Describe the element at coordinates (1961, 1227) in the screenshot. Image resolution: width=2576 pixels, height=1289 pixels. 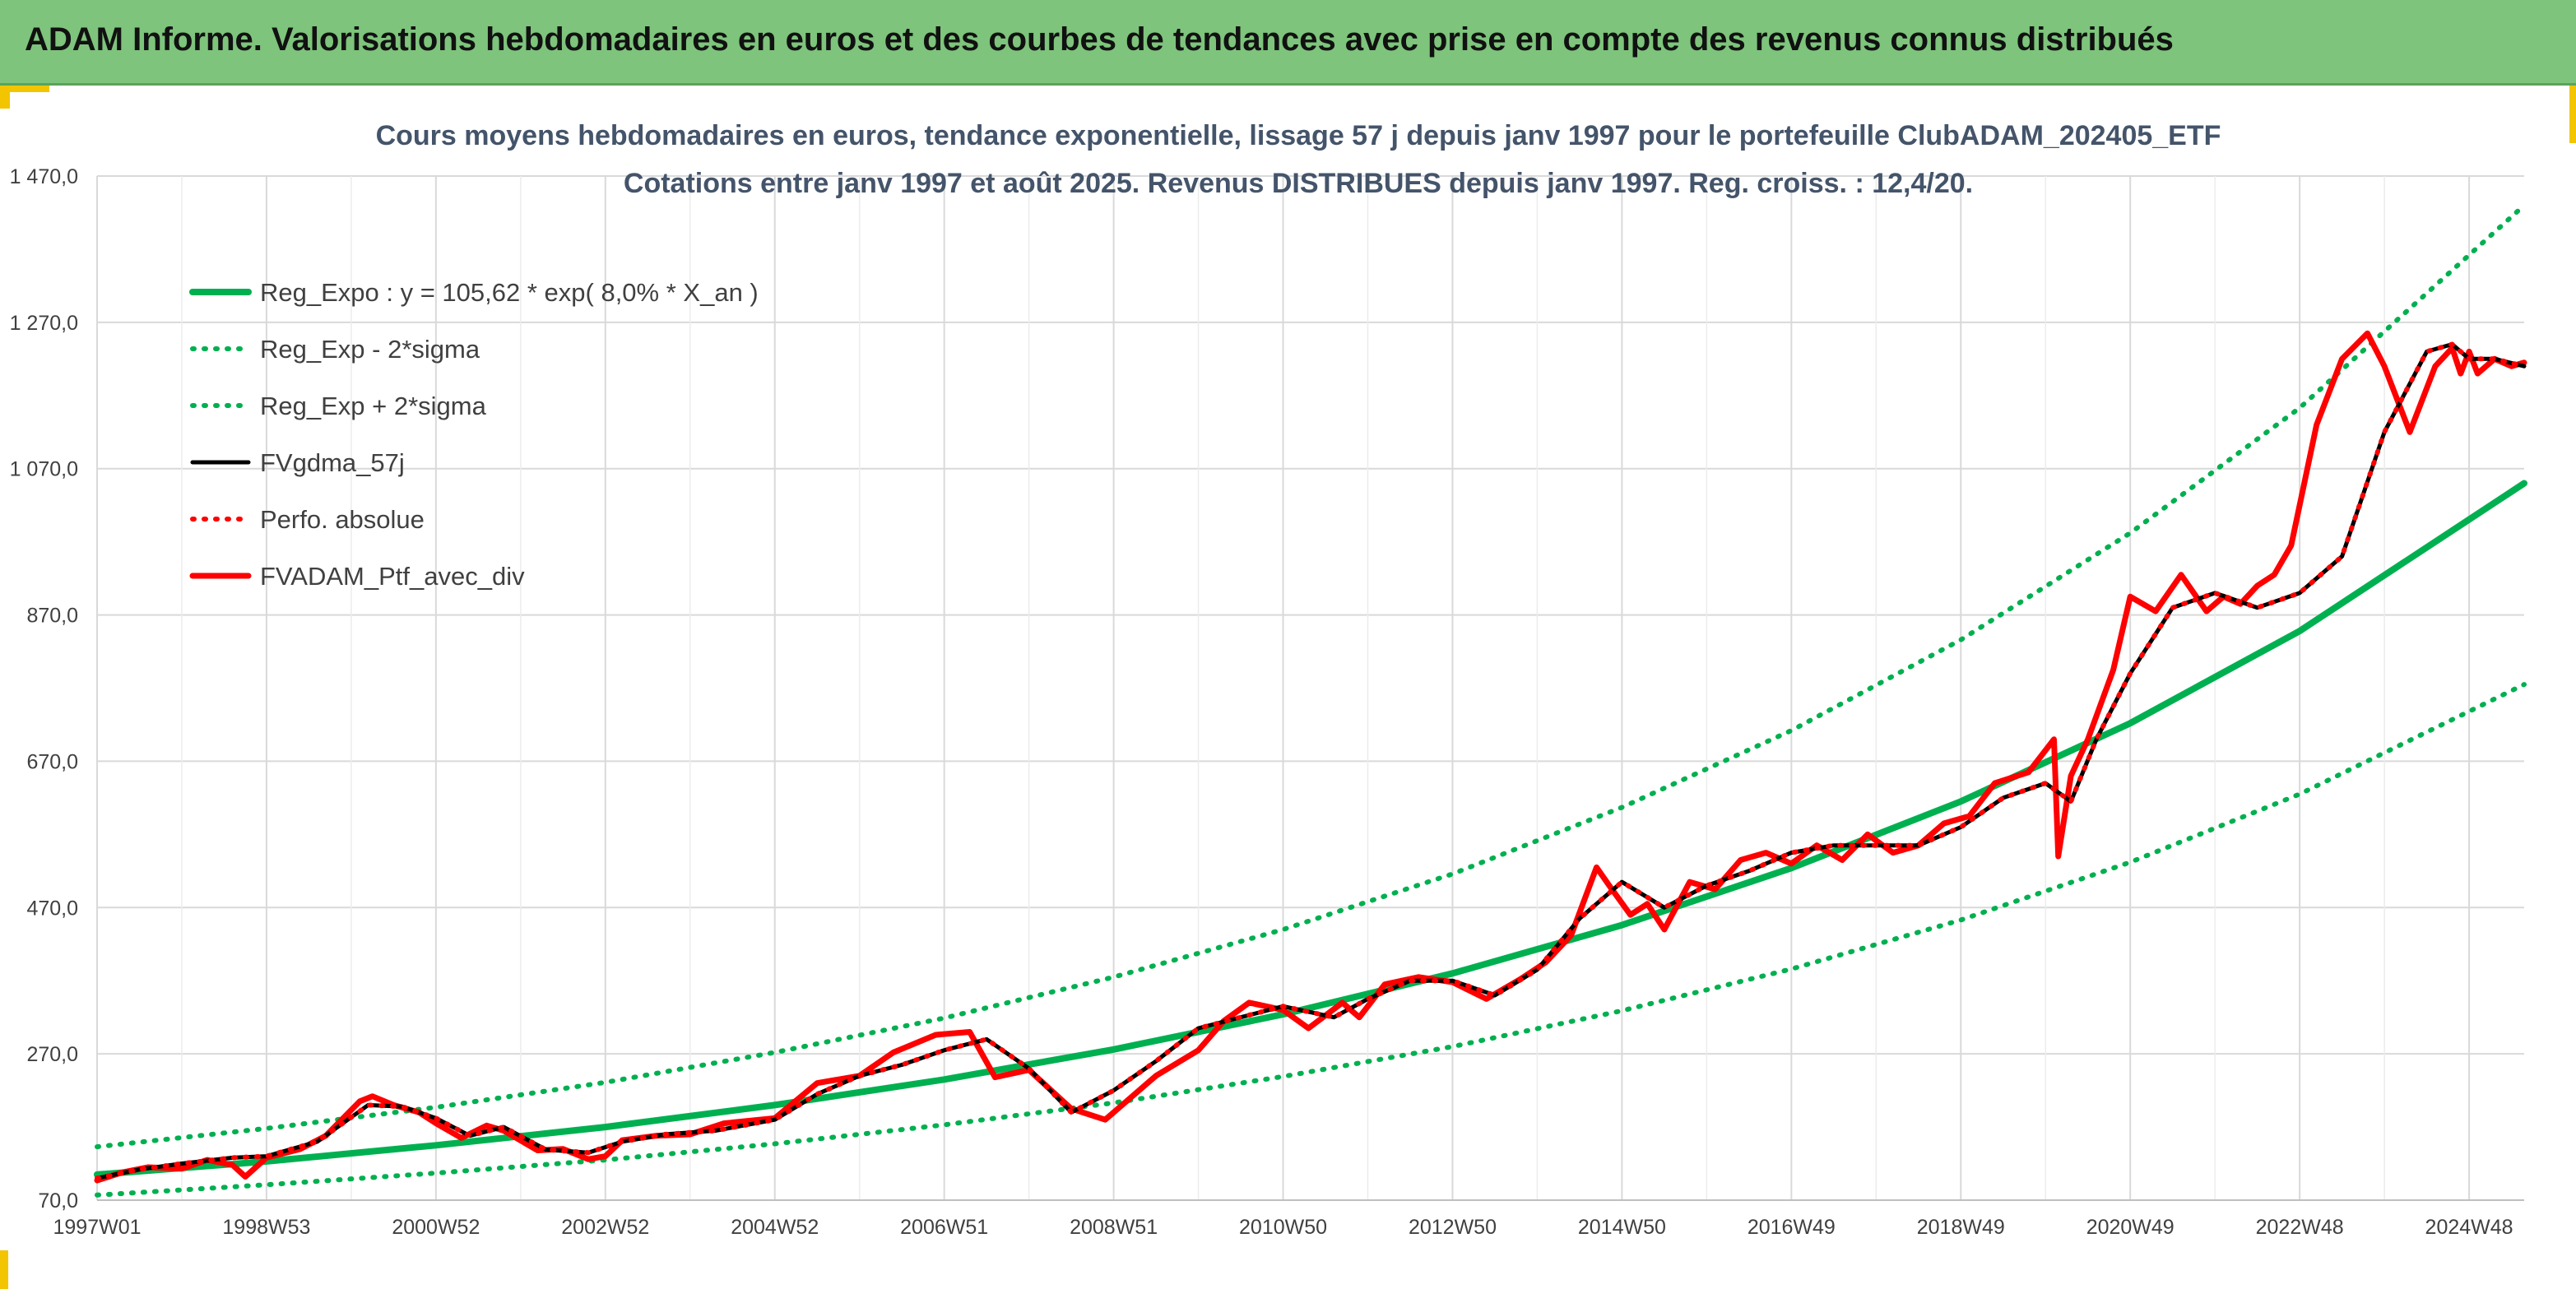
I see `x-tick-label: 2018W49` at that location.